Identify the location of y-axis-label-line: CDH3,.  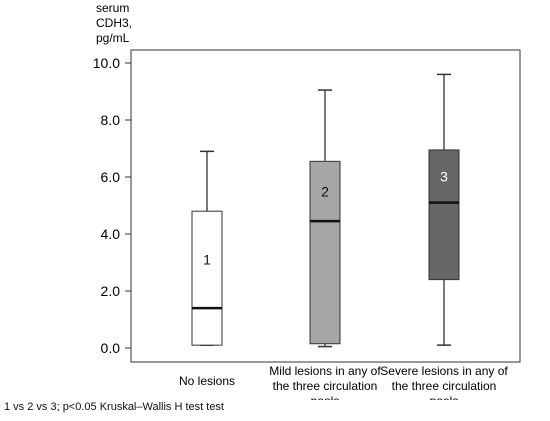
(114, 23).